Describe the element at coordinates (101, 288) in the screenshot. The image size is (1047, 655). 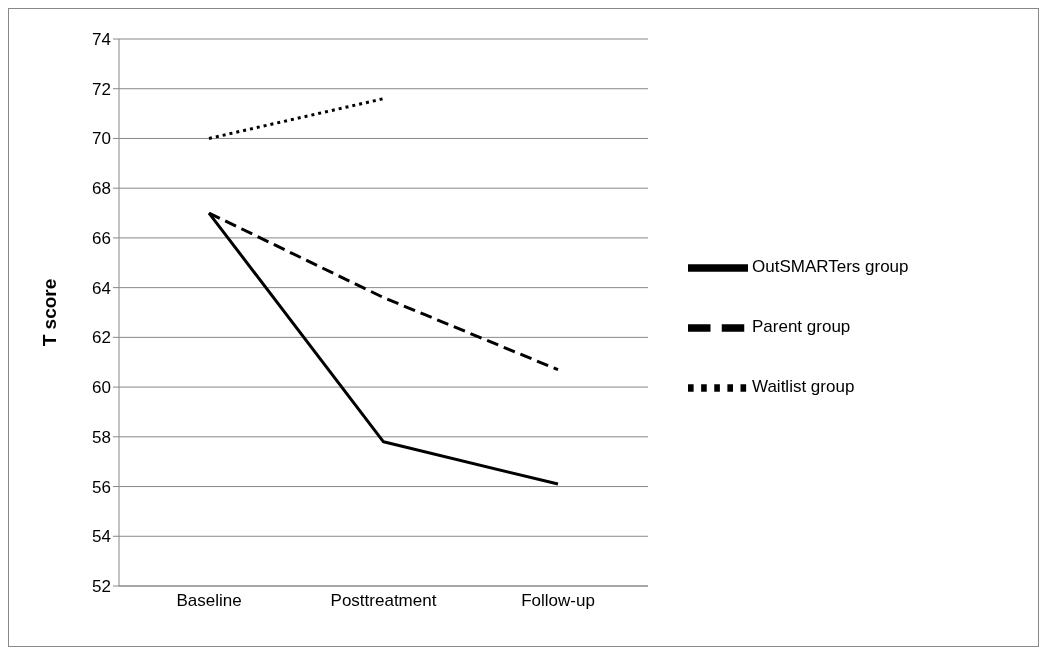
I see `y-tick-label: 64` at that location.